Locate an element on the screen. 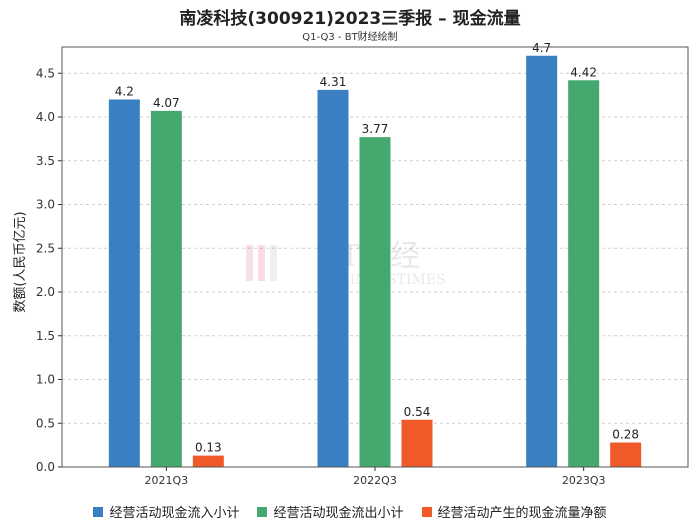 Image resolution: width=700 pixels, height=524 pixels. chart-title: 南凌科技(300921)2023三季报 – 现金流量 is located at coordinates (350, 19).